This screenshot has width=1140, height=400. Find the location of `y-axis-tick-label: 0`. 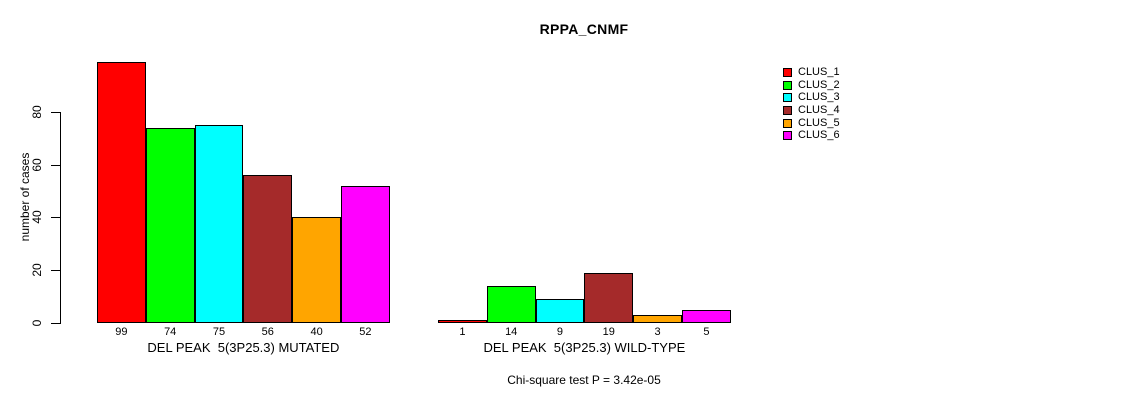

y-axis-tick-label: 0 is located at coordinates (37, 323).